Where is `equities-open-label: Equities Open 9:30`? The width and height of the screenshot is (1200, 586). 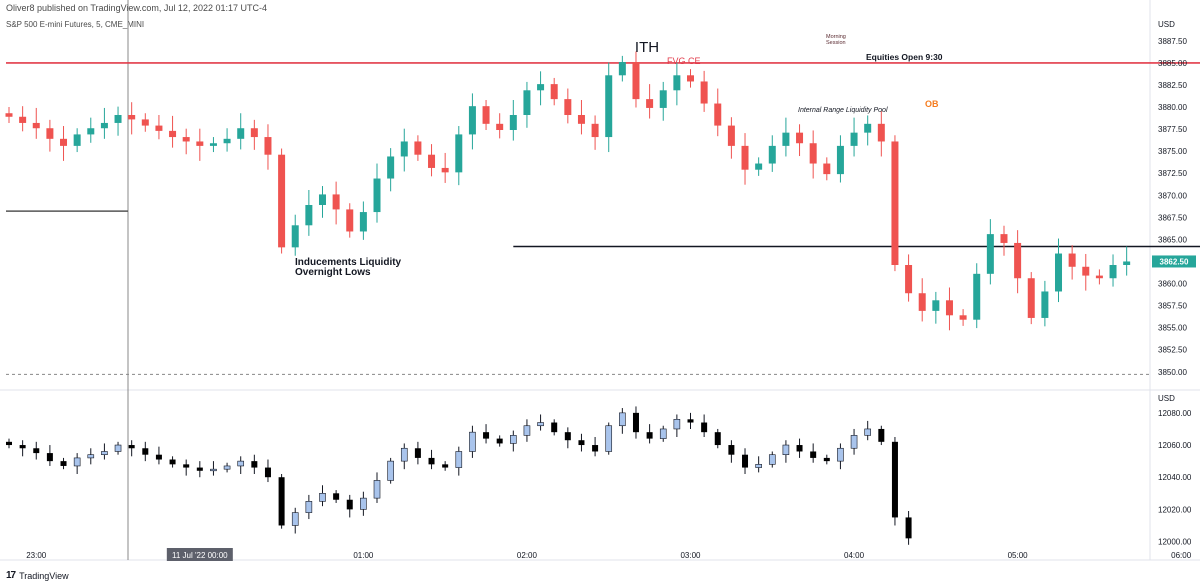
equities-open-label: Equities Open 9:30 is located at coordinates (904, 57).